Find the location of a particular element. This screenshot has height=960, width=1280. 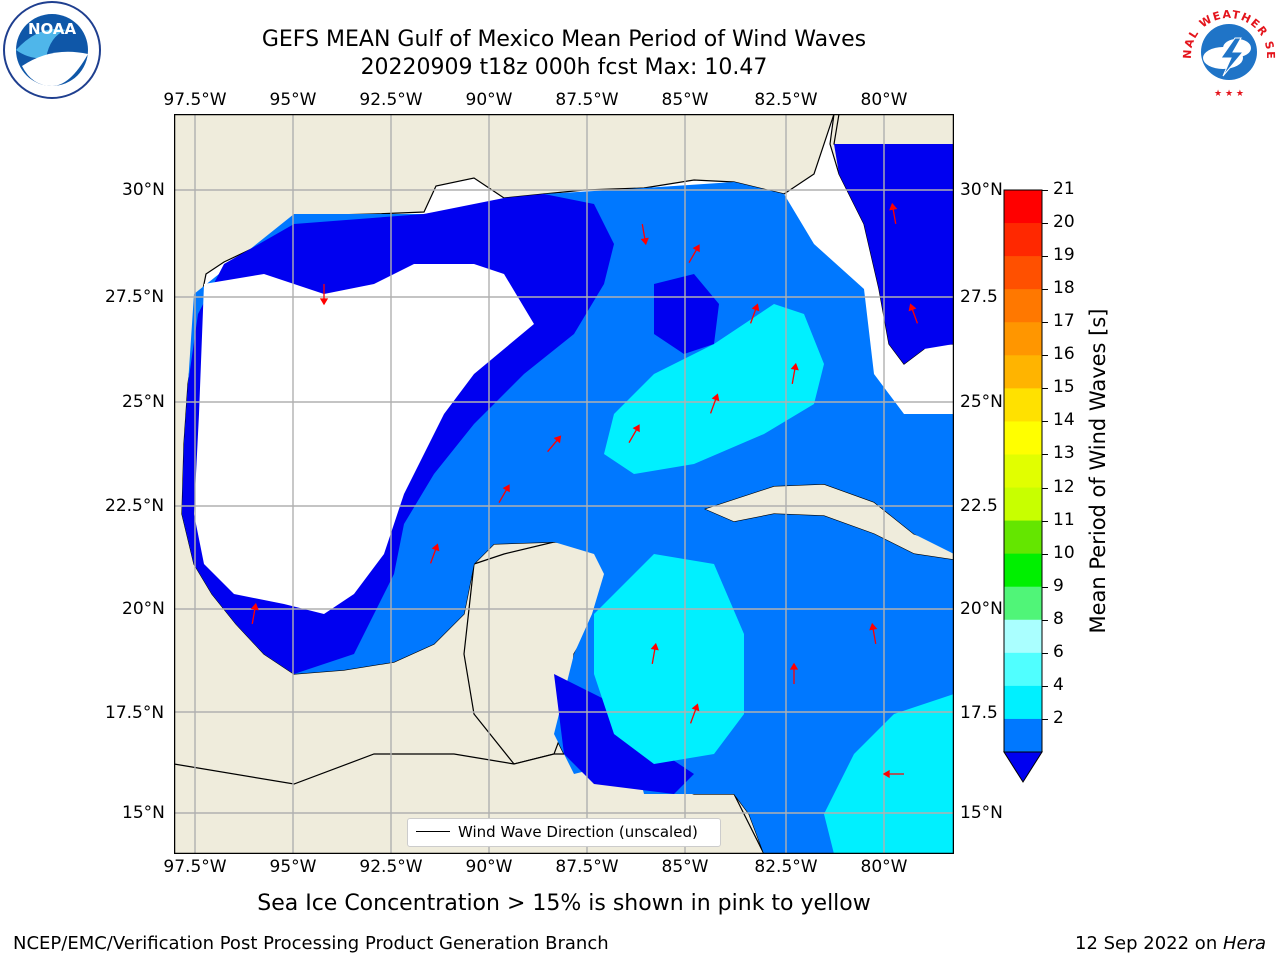

colorbar-extend-triangle is located at coordinates (1023, 767).